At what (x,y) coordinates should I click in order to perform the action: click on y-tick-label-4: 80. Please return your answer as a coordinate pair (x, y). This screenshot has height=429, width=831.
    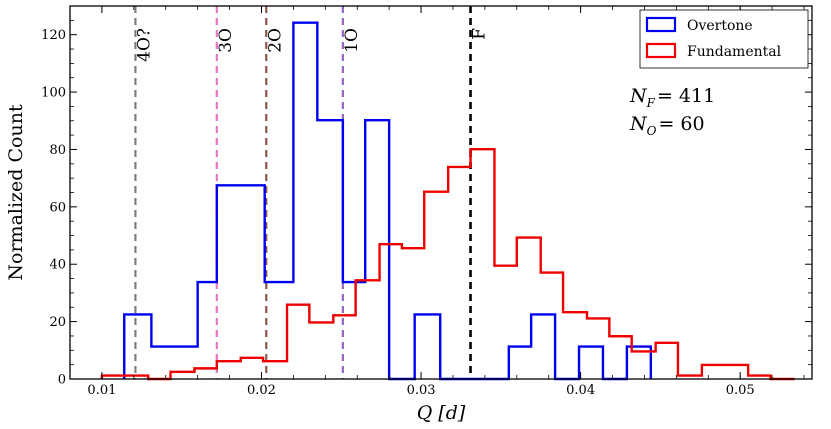
    Looking at the image, I should click on (57, 150).